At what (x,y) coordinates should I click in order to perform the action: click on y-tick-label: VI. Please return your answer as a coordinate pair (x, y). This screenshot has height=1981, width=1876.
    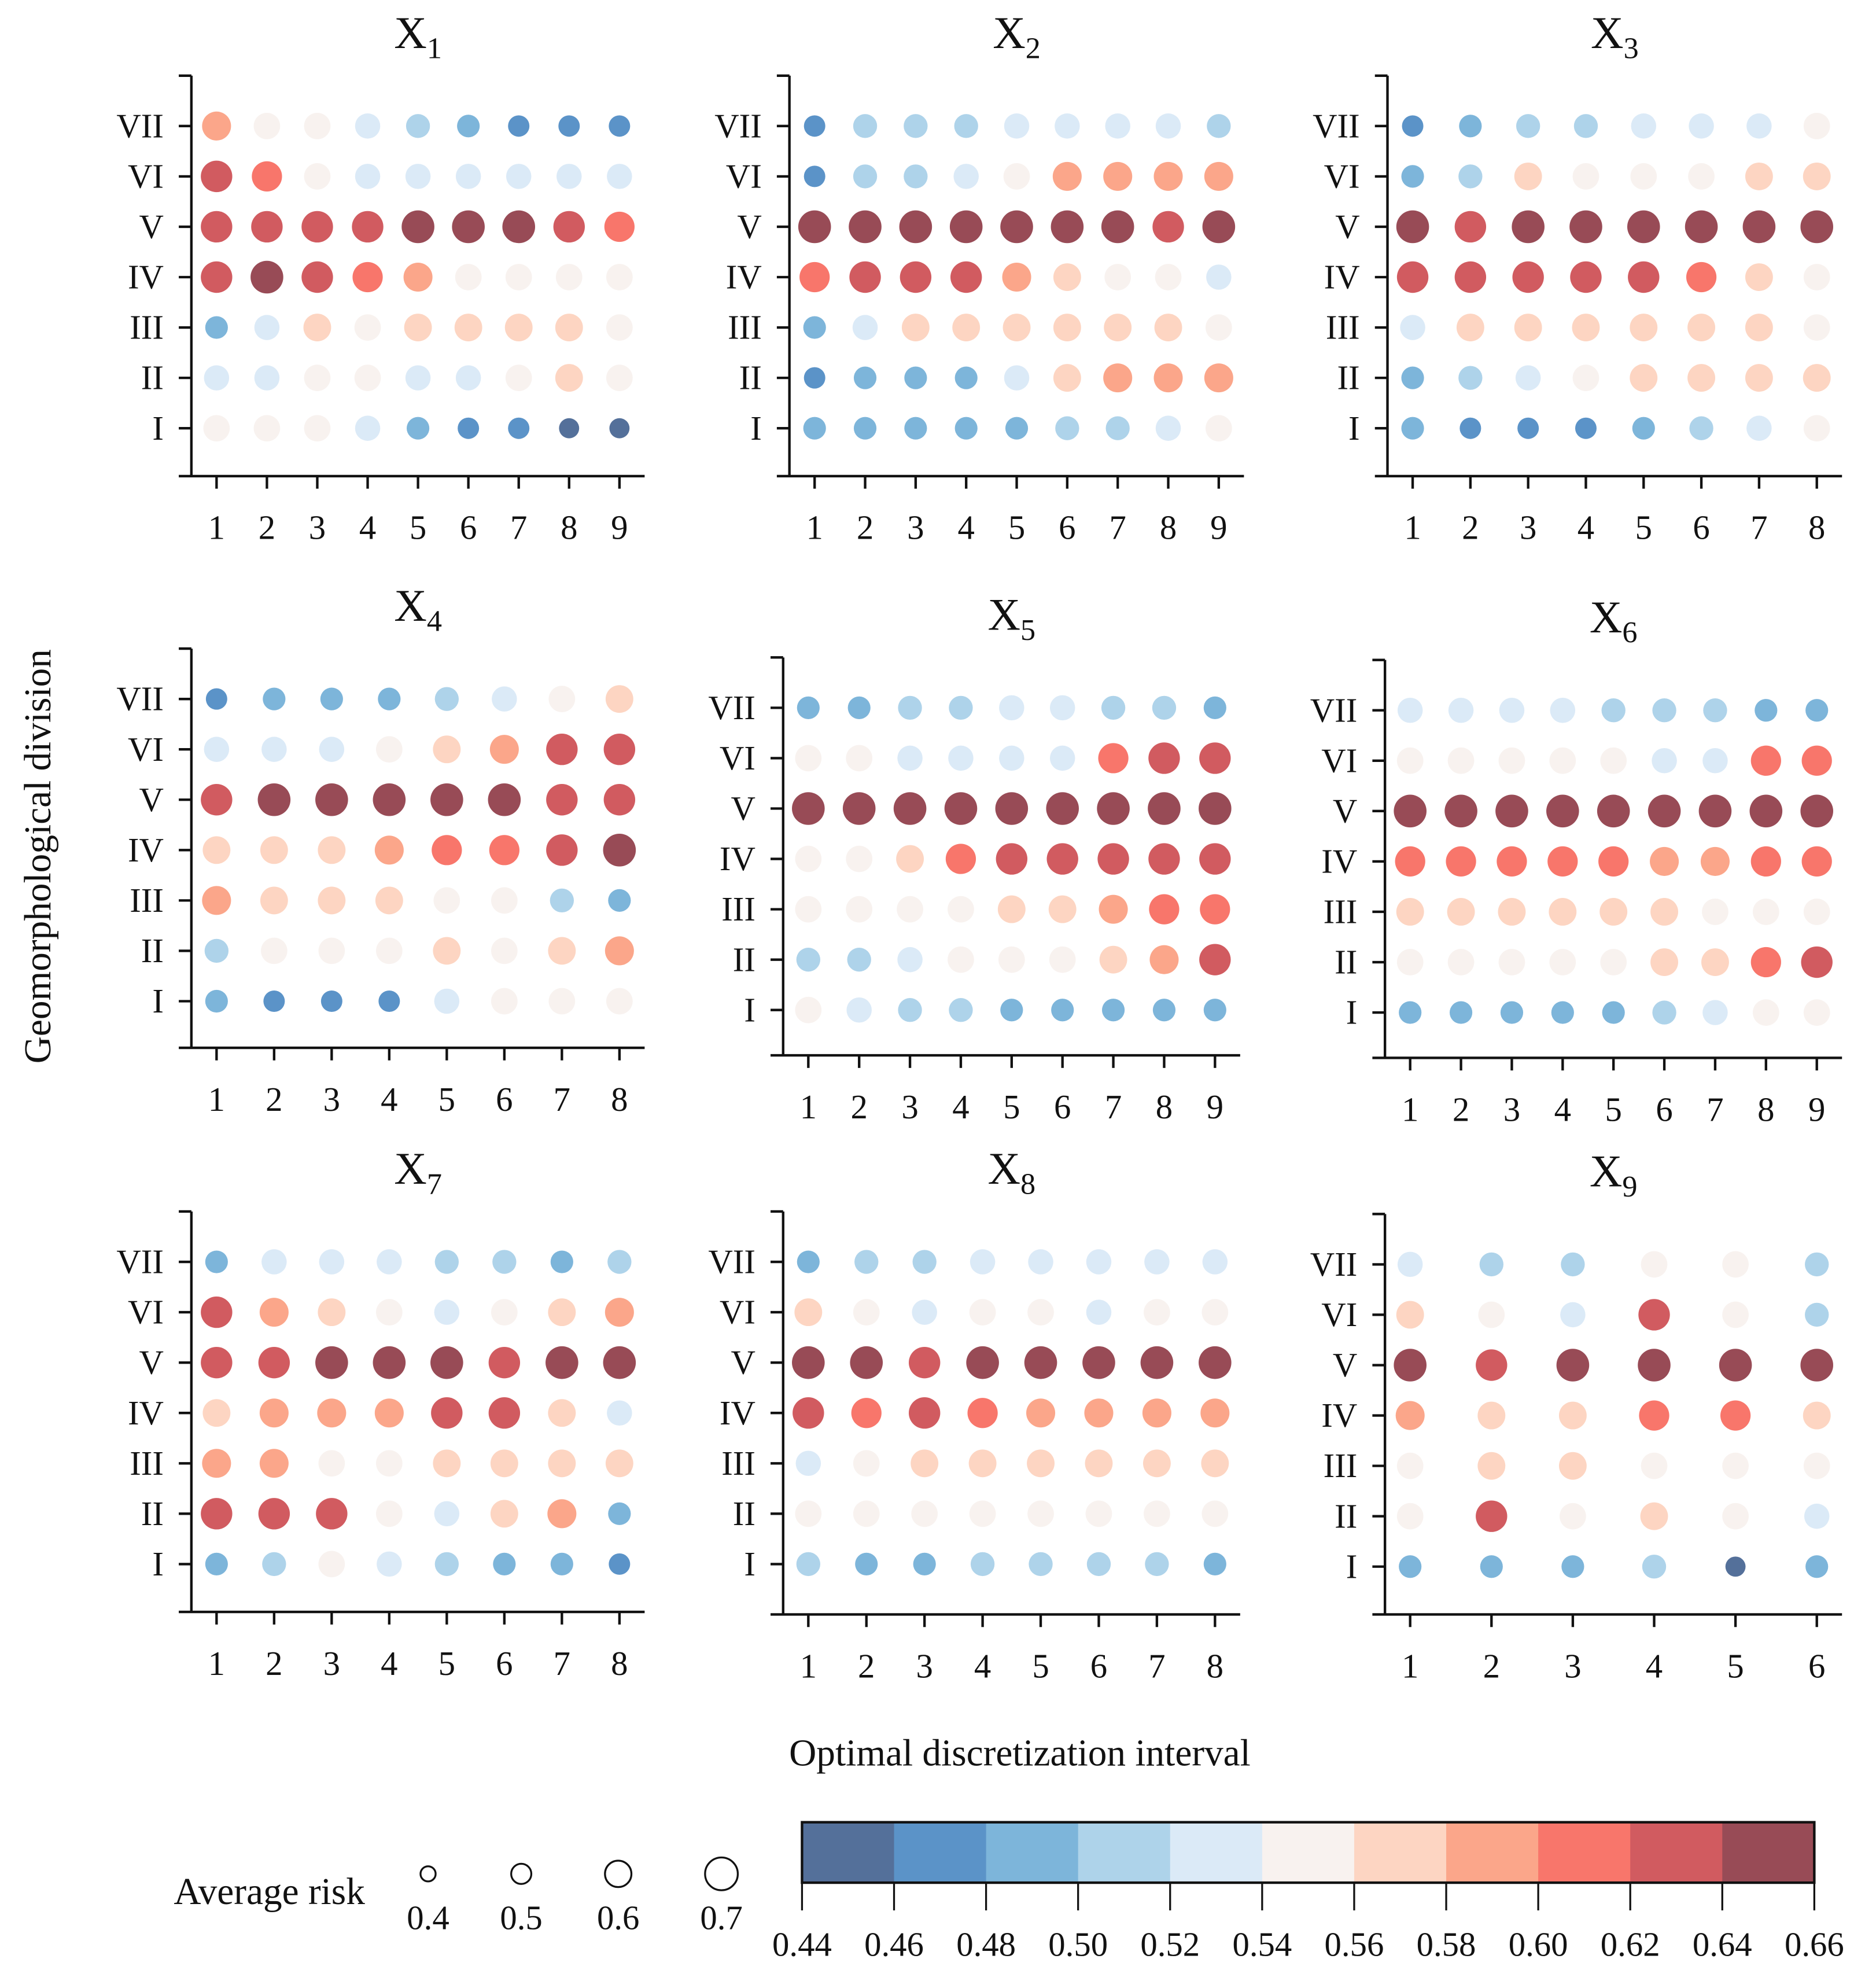
    Looking at the image, I should click on (1342, 176).